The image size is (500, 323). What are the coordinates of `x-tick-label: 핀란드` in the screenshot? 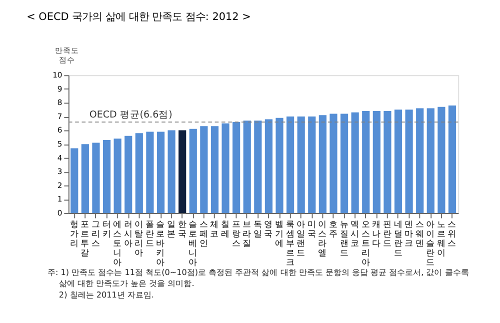 It's located at (387, 234).